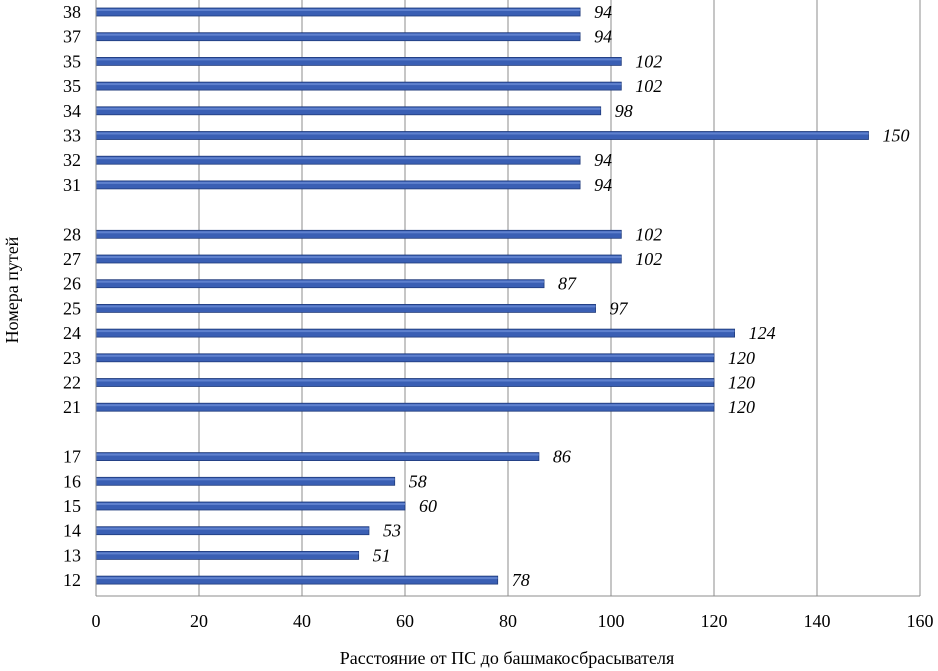 The height and width of the screenshot is (671, 938). What do you see at coordinates (562, 457) in the screenshot?
I see `data-label: 86` at bounding box center [562, 457].